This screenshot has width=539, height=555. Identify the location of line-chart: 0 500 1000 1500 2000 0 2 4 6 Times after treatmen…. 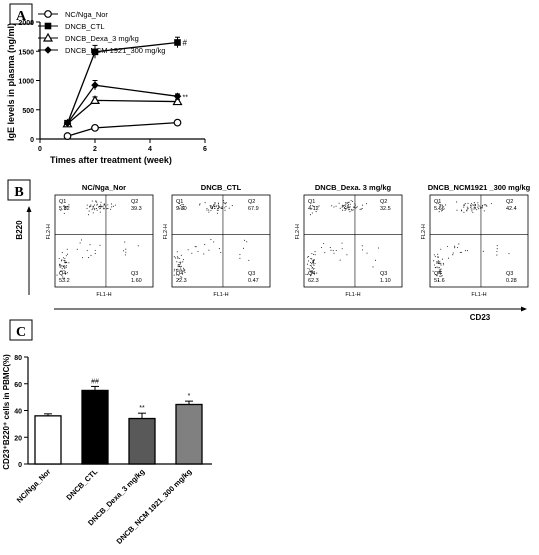
(106, 87).